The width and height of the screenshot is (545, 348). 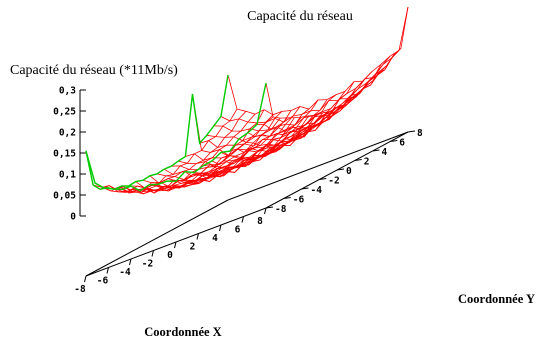 What do you see at coordinates (349, 171) in the screenshot?
I see `y-tick-label: 0` at bounding box center [349, 171].